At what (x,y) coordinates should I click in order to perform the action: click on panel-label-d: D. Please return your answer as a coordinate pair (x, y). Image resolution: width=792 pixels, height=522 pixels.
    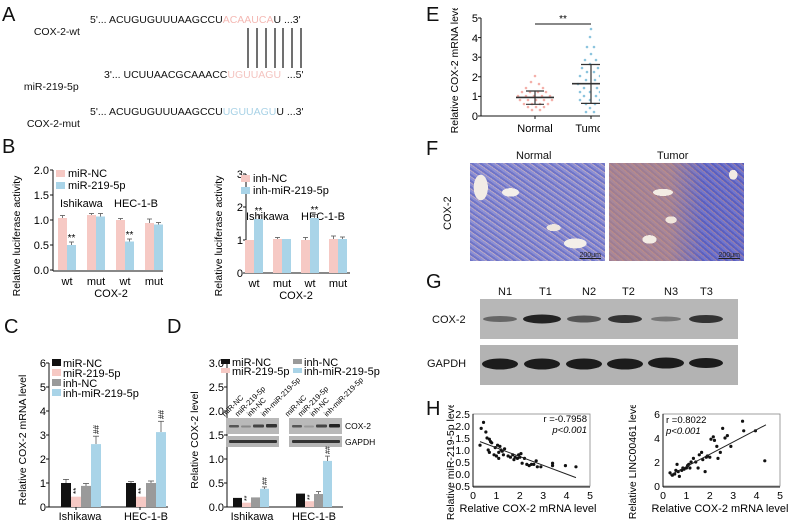
    Looking at the image, I should click on (174, 327).